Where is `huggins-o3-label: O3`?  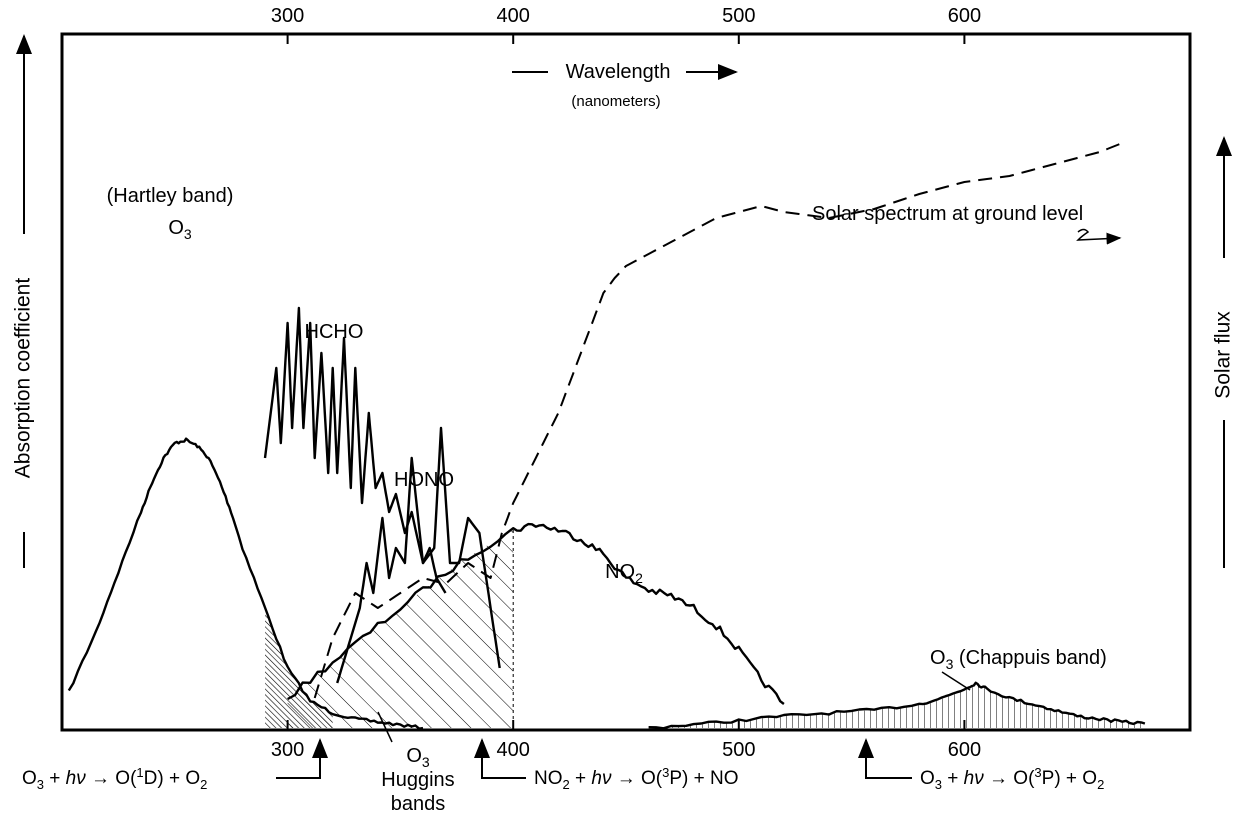
huggins-o3-label: O3 is located at coordinates (418, 757).